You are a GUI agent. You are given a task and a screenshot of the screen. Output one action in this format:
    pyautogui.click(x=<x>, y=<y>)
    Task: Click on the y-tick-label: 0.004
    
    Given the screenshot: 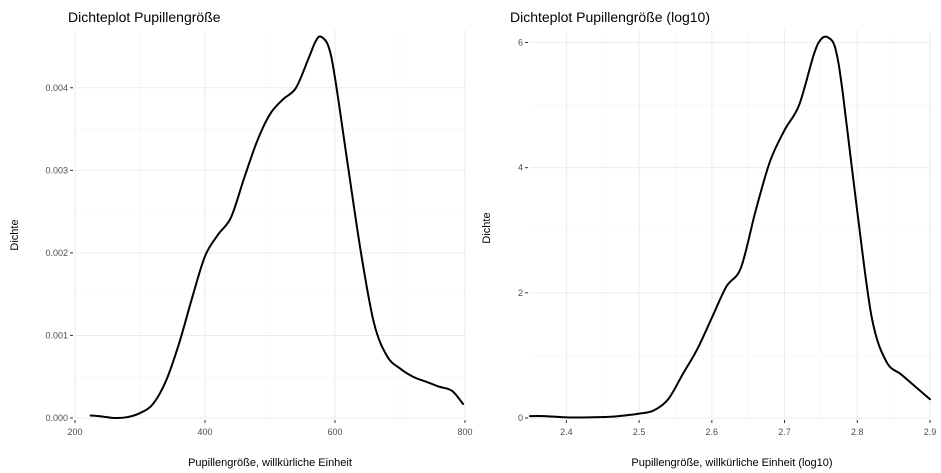 What is the action you would take?
    pyautogui.click(x=56, y=88)
    